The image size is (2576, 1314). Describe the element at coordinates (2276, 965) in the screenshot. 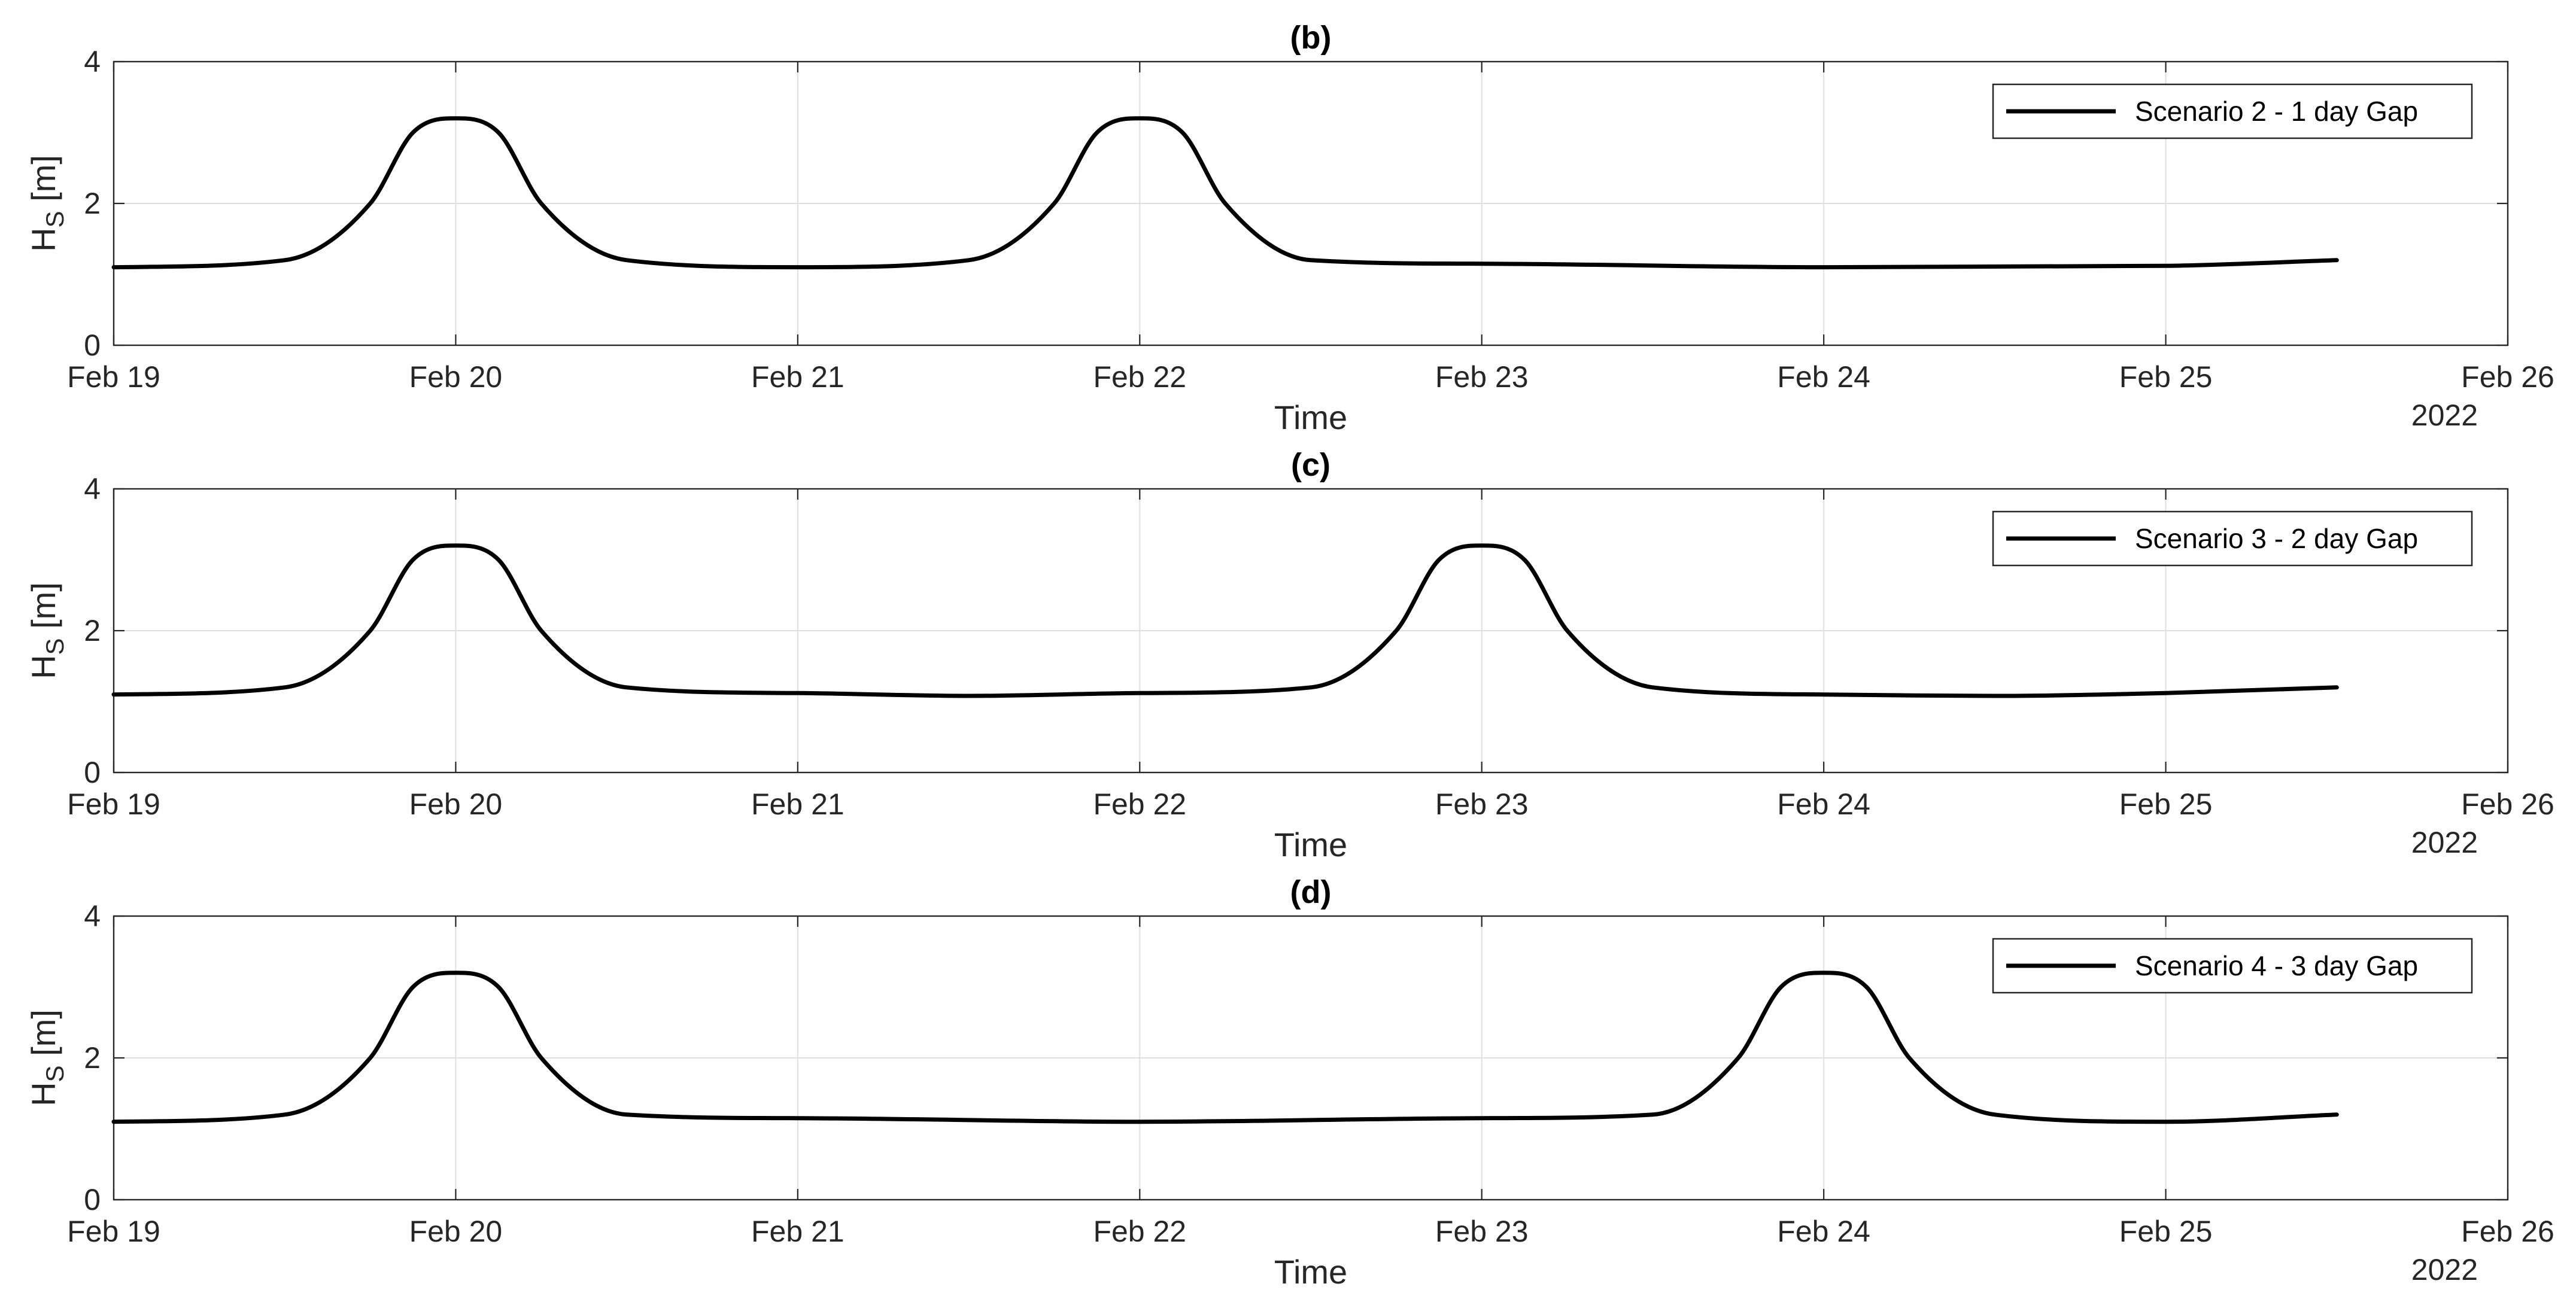

I see `legend-entry-label: Scenario 4 - 3 day Gap` at that location.